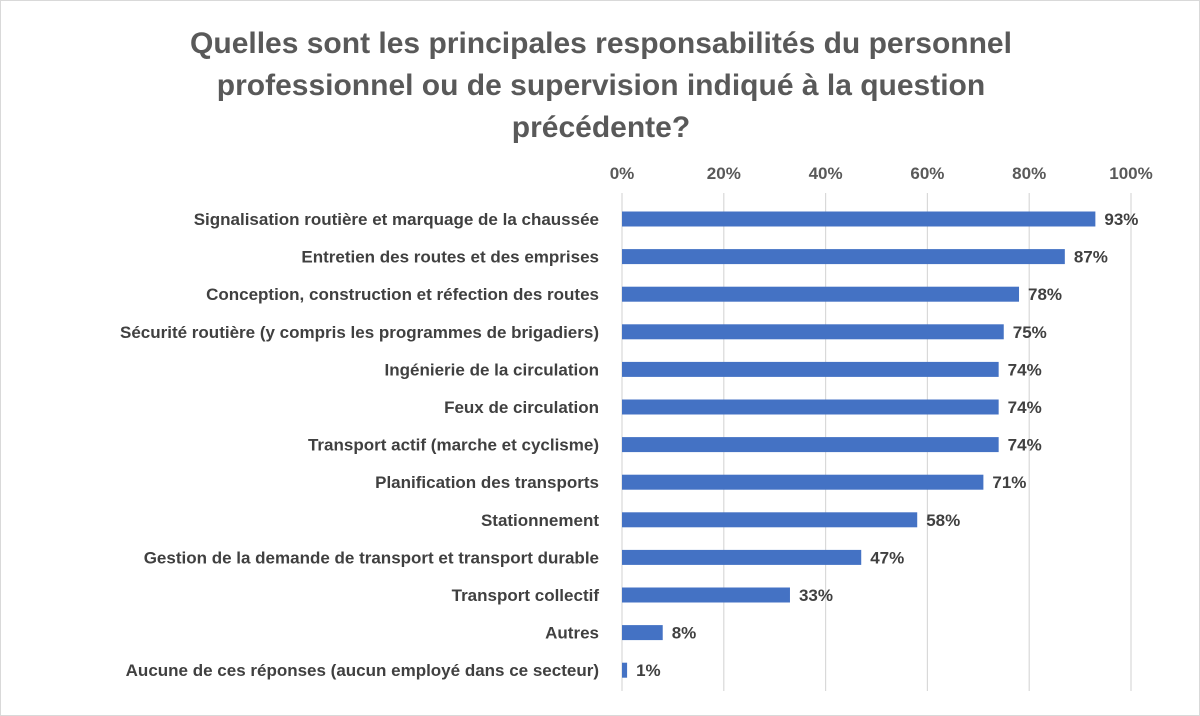  What do you see at coordinates (881, 173) in the screenshot?
I see `x-axis-ticks: 0% 20% 40% 60% 80% 100%` at bounding box center [881, 173].